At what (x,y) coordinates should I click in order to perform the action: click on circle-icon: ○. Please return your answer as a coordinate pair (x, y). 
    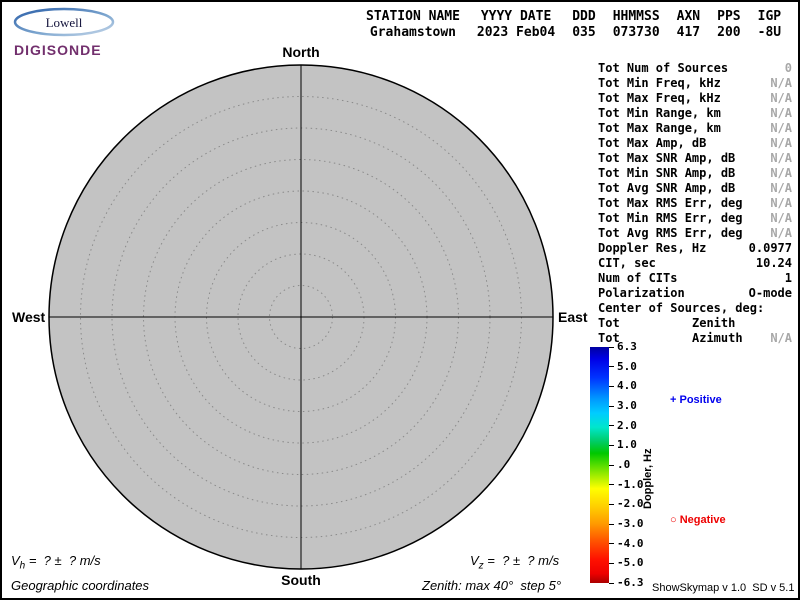
    Looking at the image, I should click on (673, 520).